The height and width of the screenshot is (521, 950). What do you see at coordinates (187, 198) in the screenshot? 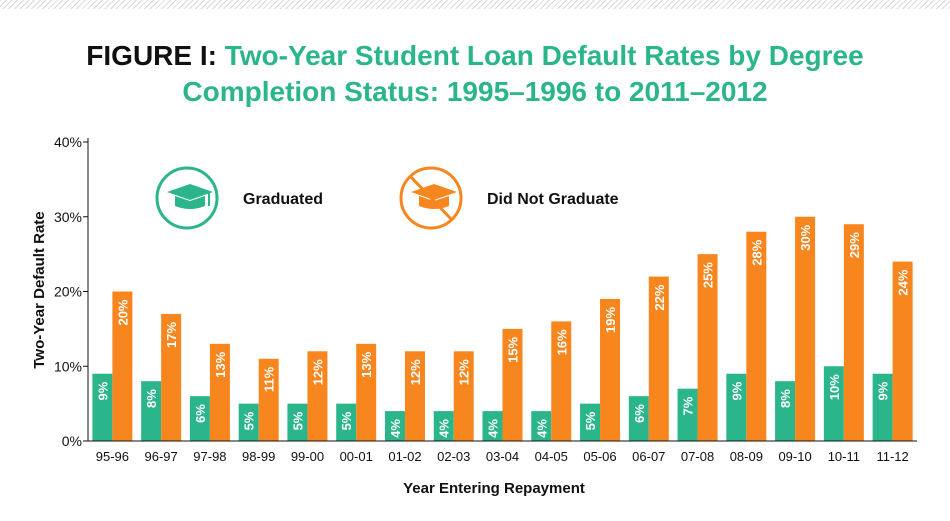
I see `graduation-cap-icon` at bounding box center [187, 198].